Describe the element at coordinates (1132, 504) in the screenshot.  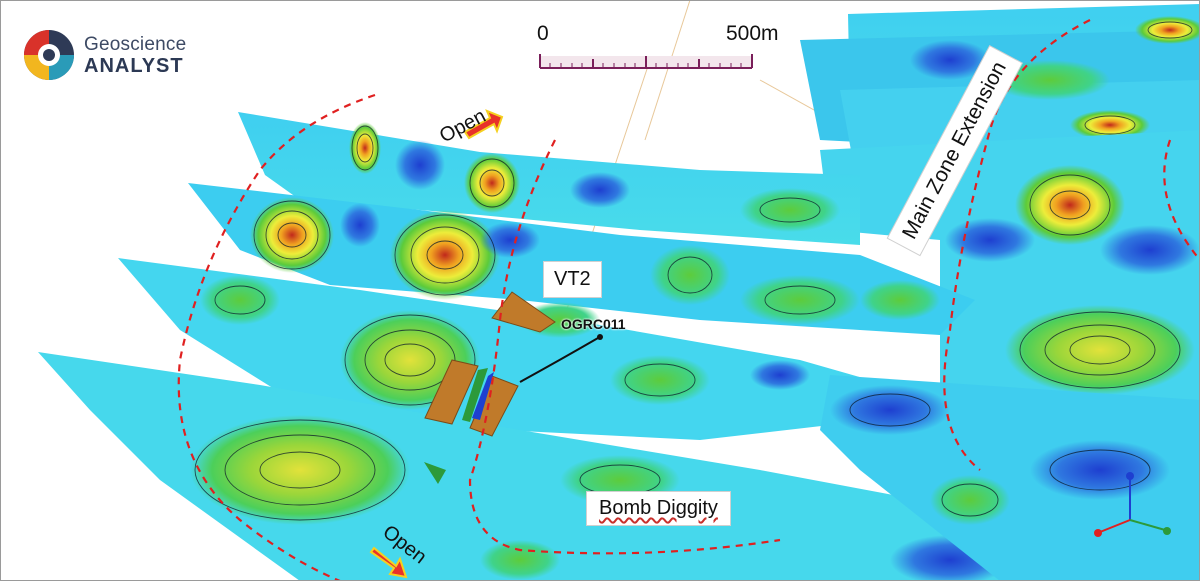
I see `axis-triad` at that location.